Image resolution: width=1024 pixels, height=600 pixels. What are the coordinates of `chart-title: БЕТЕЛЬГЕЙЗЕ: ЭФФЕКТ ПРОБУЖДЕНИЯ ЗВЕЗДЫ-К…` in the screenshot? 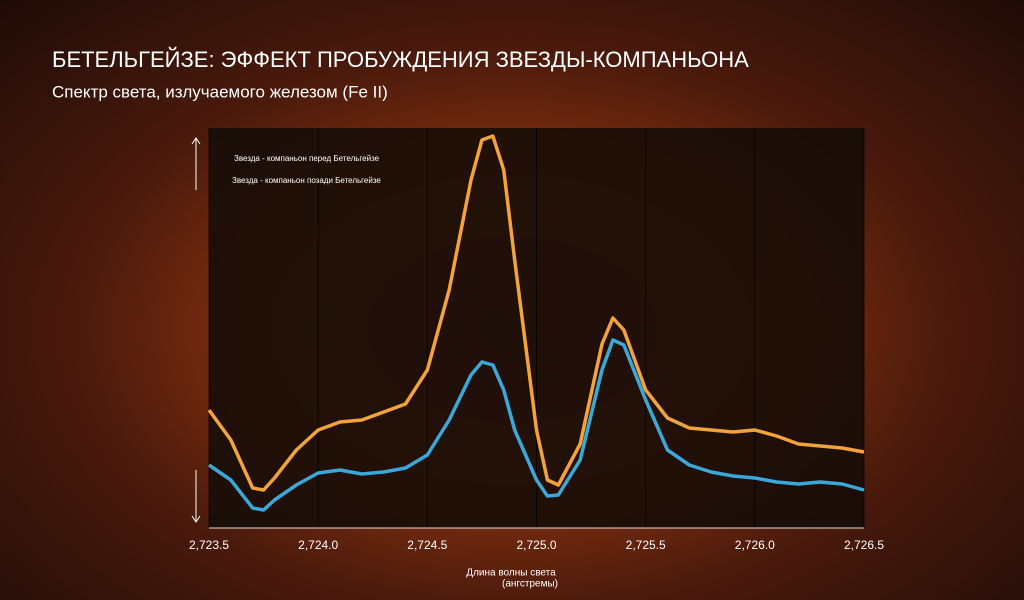 It's located at (400, 59).